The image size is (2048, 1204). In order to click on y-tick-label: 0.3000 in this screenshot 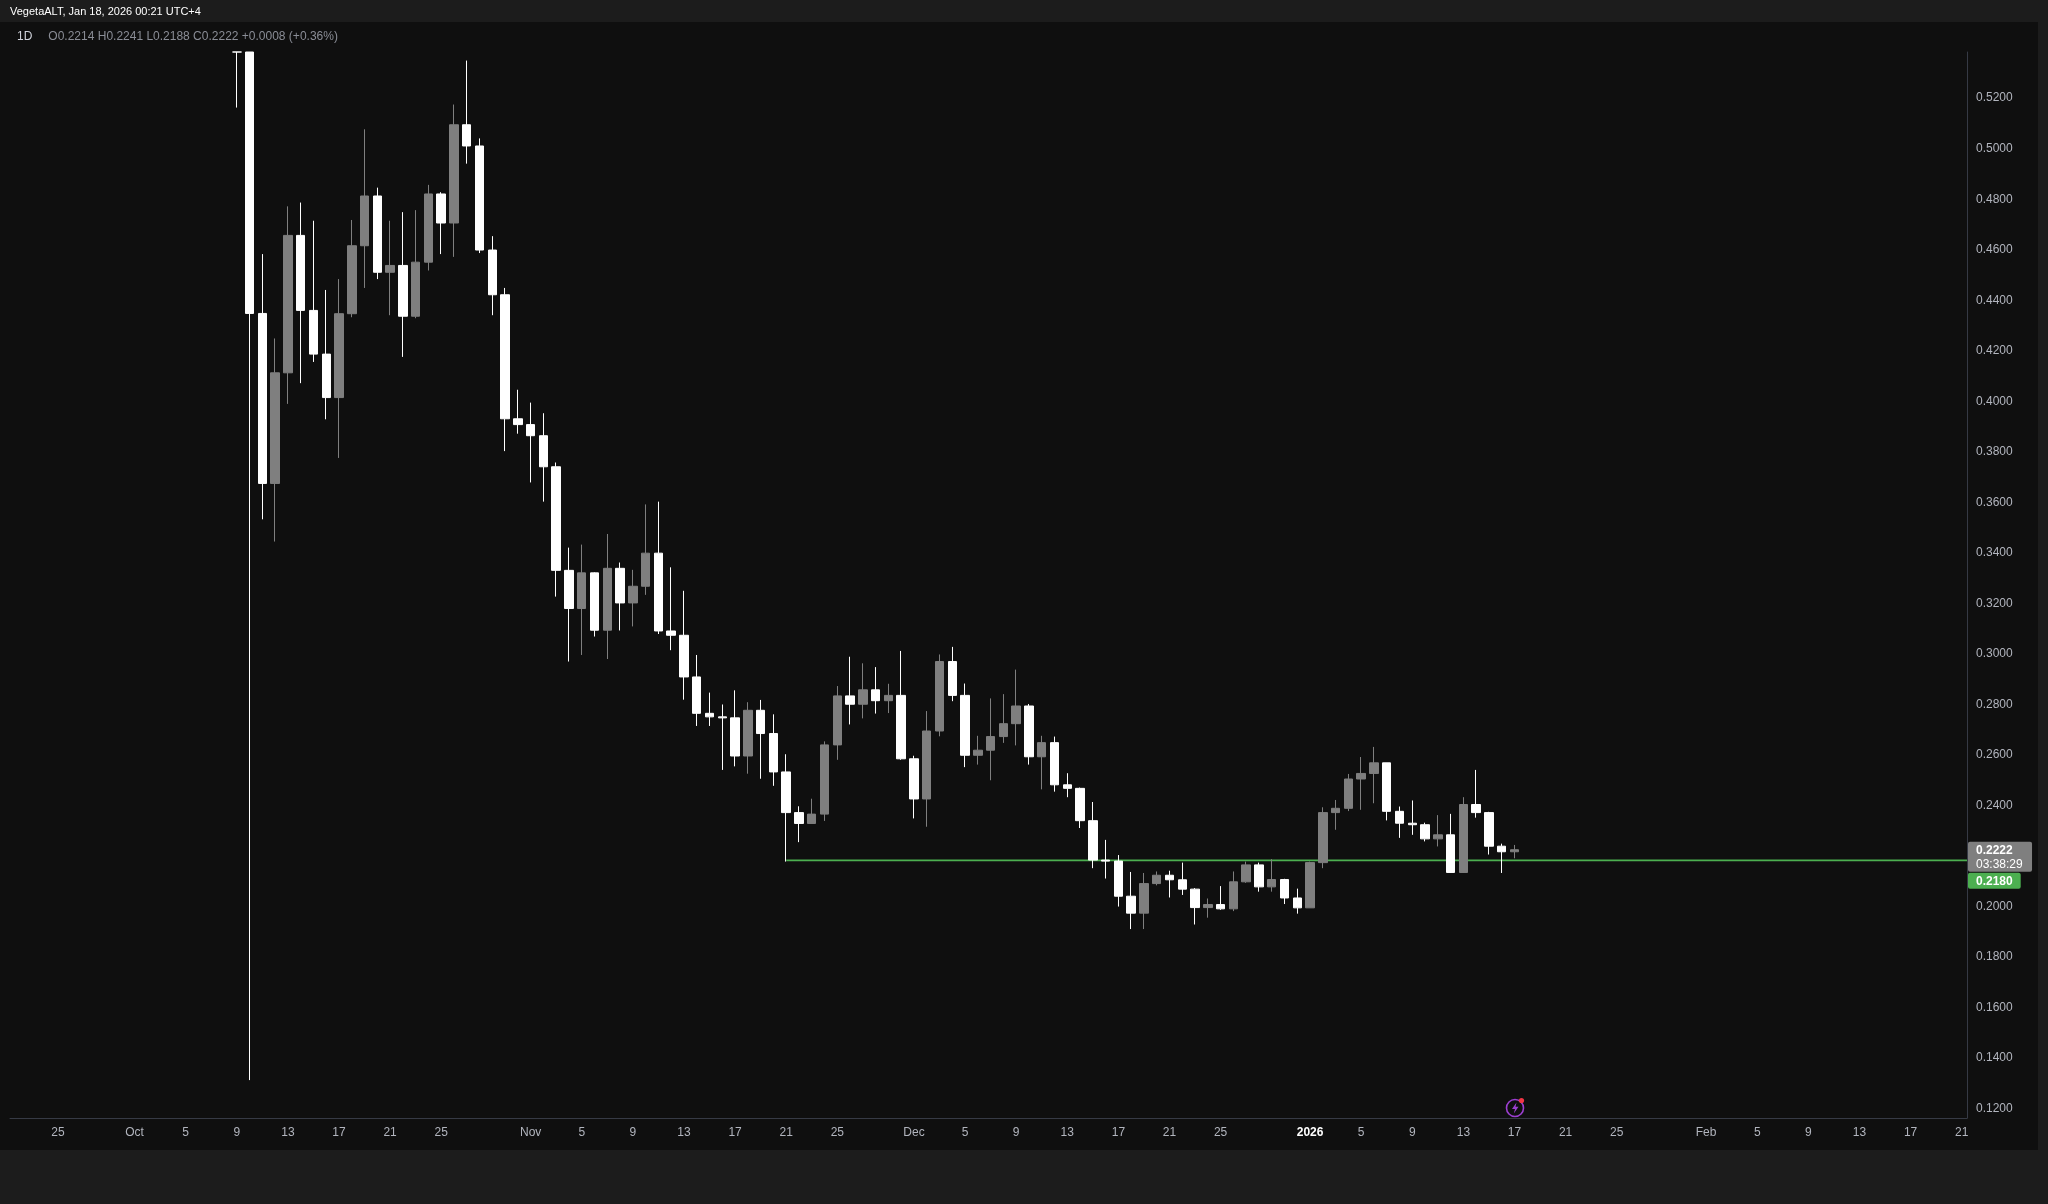, I will do `click(1995, 653)`.